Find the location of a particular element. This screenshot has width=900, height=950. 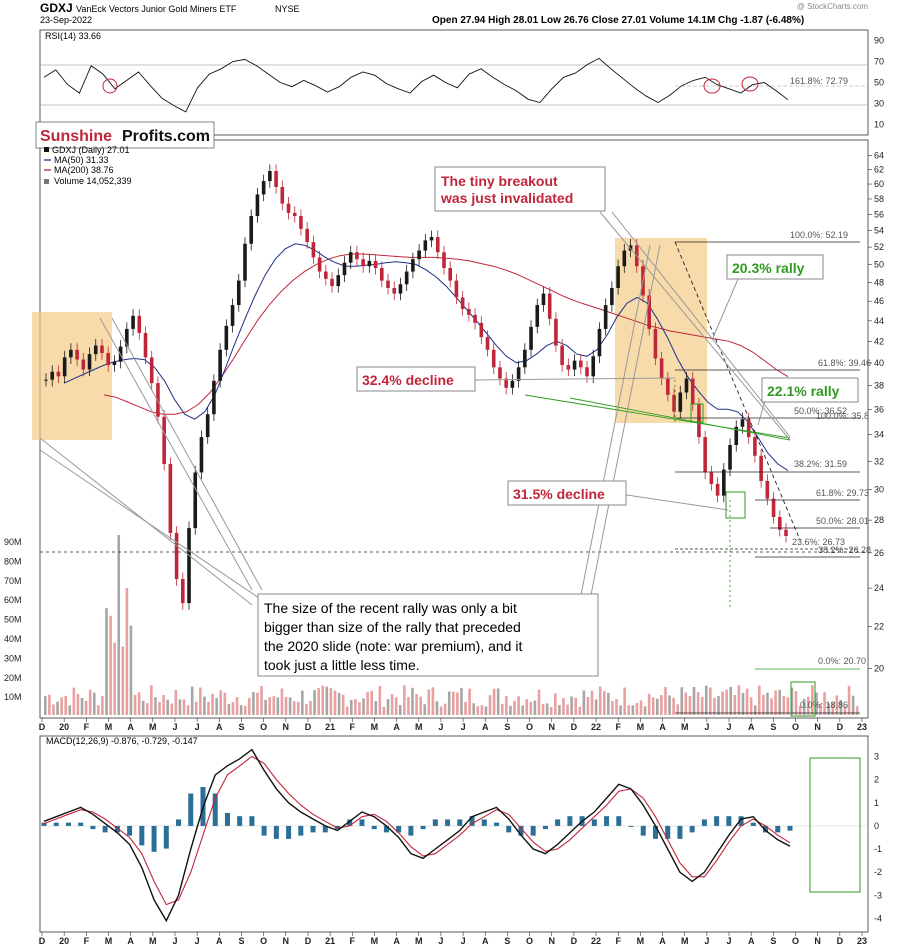

chart-symbol: GDXJ is located at coordinates (56, 8).